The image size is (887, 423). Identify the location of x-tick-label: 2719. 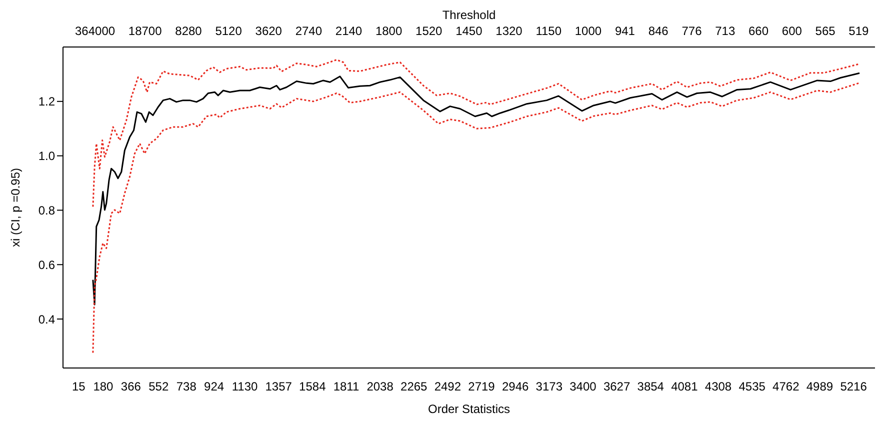
(482, 387).